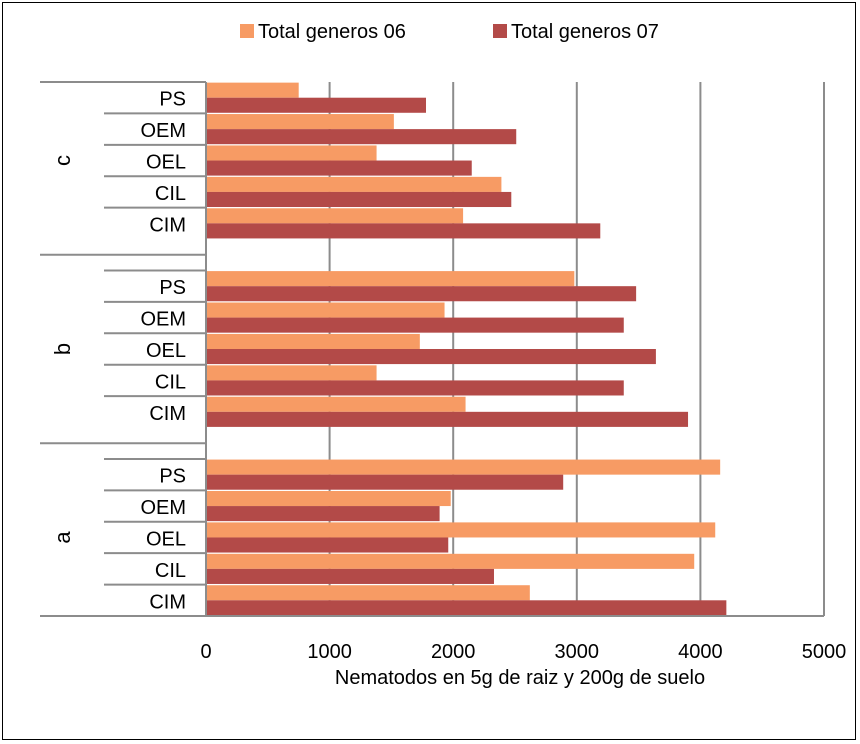  Describe the element at coordinates (700, 652) in the screenshot. I see `x-tick-label: 4000` at that location.